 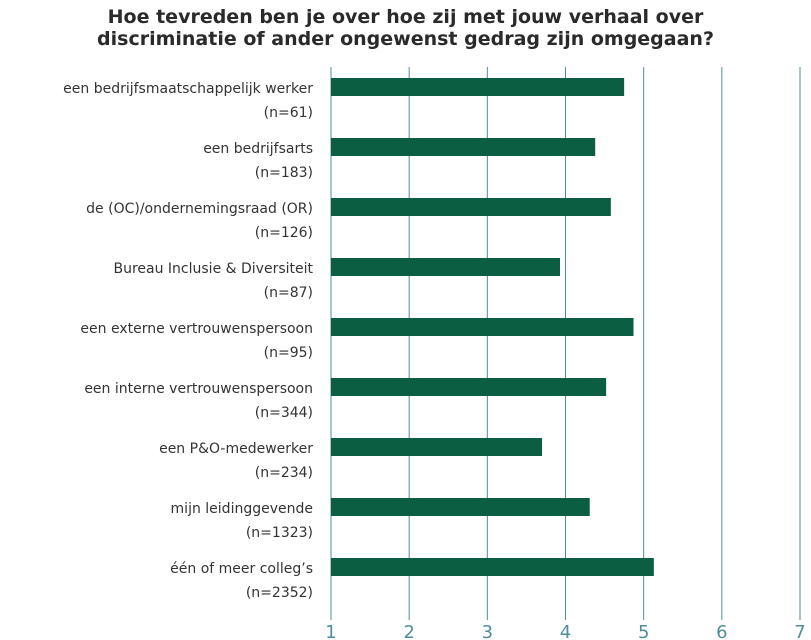 I want to click on category-n-label-7: (n=1323), so click(x=279, y=533).